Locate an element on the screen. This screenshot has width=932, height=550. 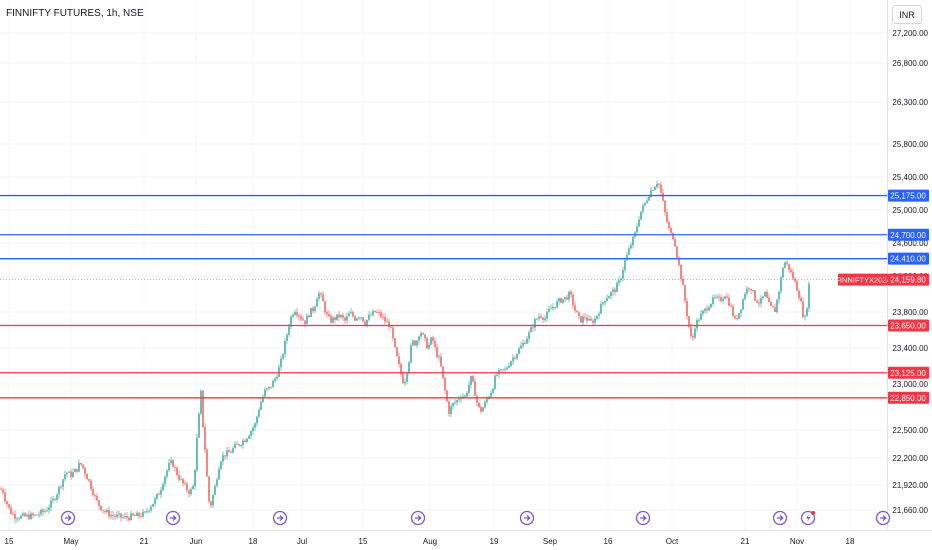
level-price-label: 23,125.00 is located at coordinates (908, 373).